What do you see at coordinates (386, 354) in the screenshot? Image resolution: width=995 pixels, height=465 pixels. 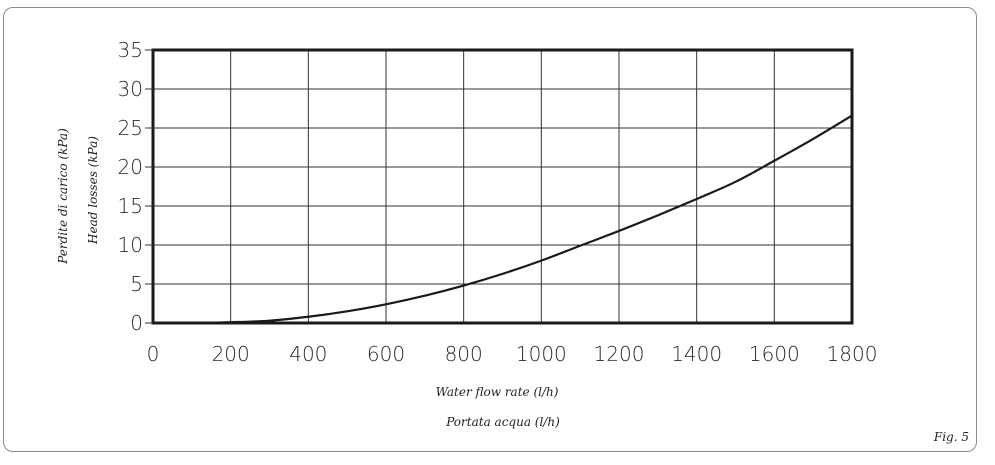 I see `x-tick-label: 600` at bounding box center [386, 354].